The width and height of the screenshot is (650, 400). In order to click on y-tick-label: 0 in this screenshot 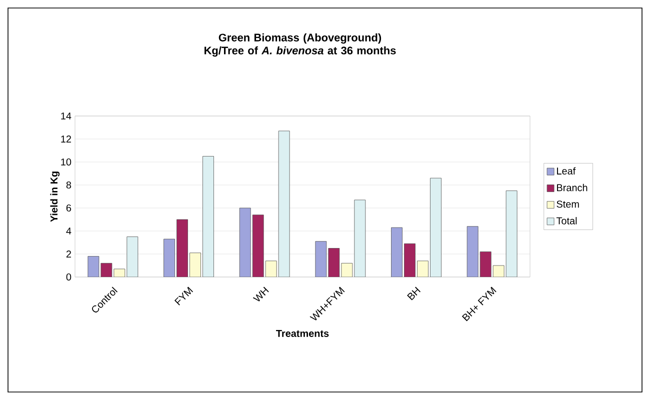, I will do `click(69, 277)`.